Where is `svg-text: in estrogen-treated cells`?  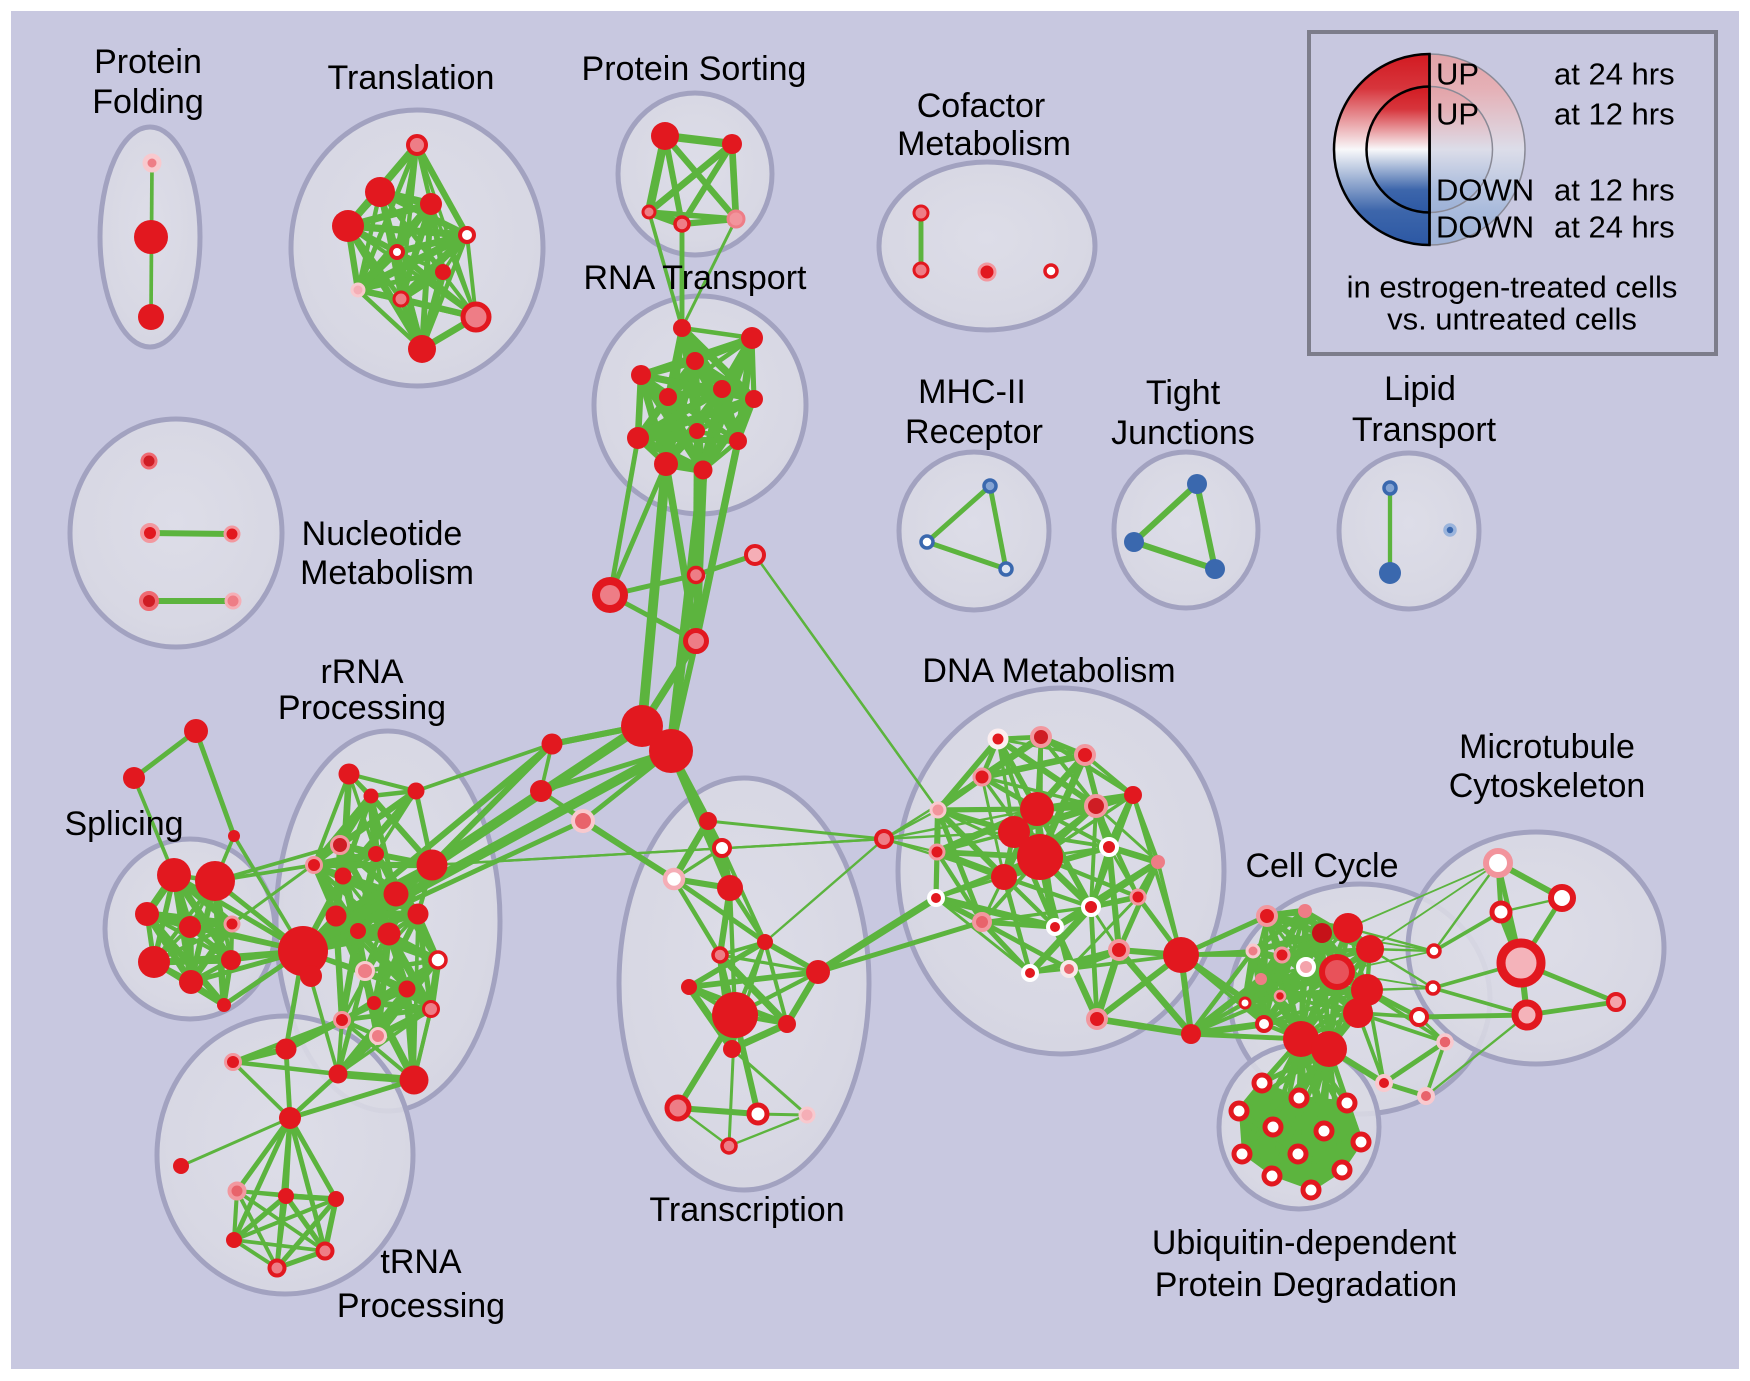
svg-text: in estrogen-treated cells is located at coordinates (1512, 287).